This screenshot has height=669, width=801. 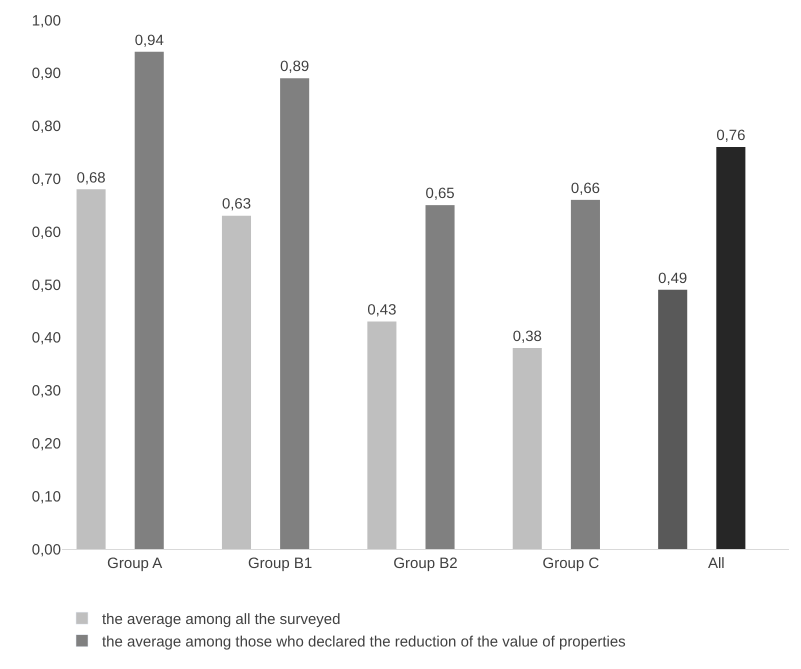 What do you see at coordinates (46, 179) in the screenshot?
I see `y-tick-label: 0,70` at bounding box center [46, 179].